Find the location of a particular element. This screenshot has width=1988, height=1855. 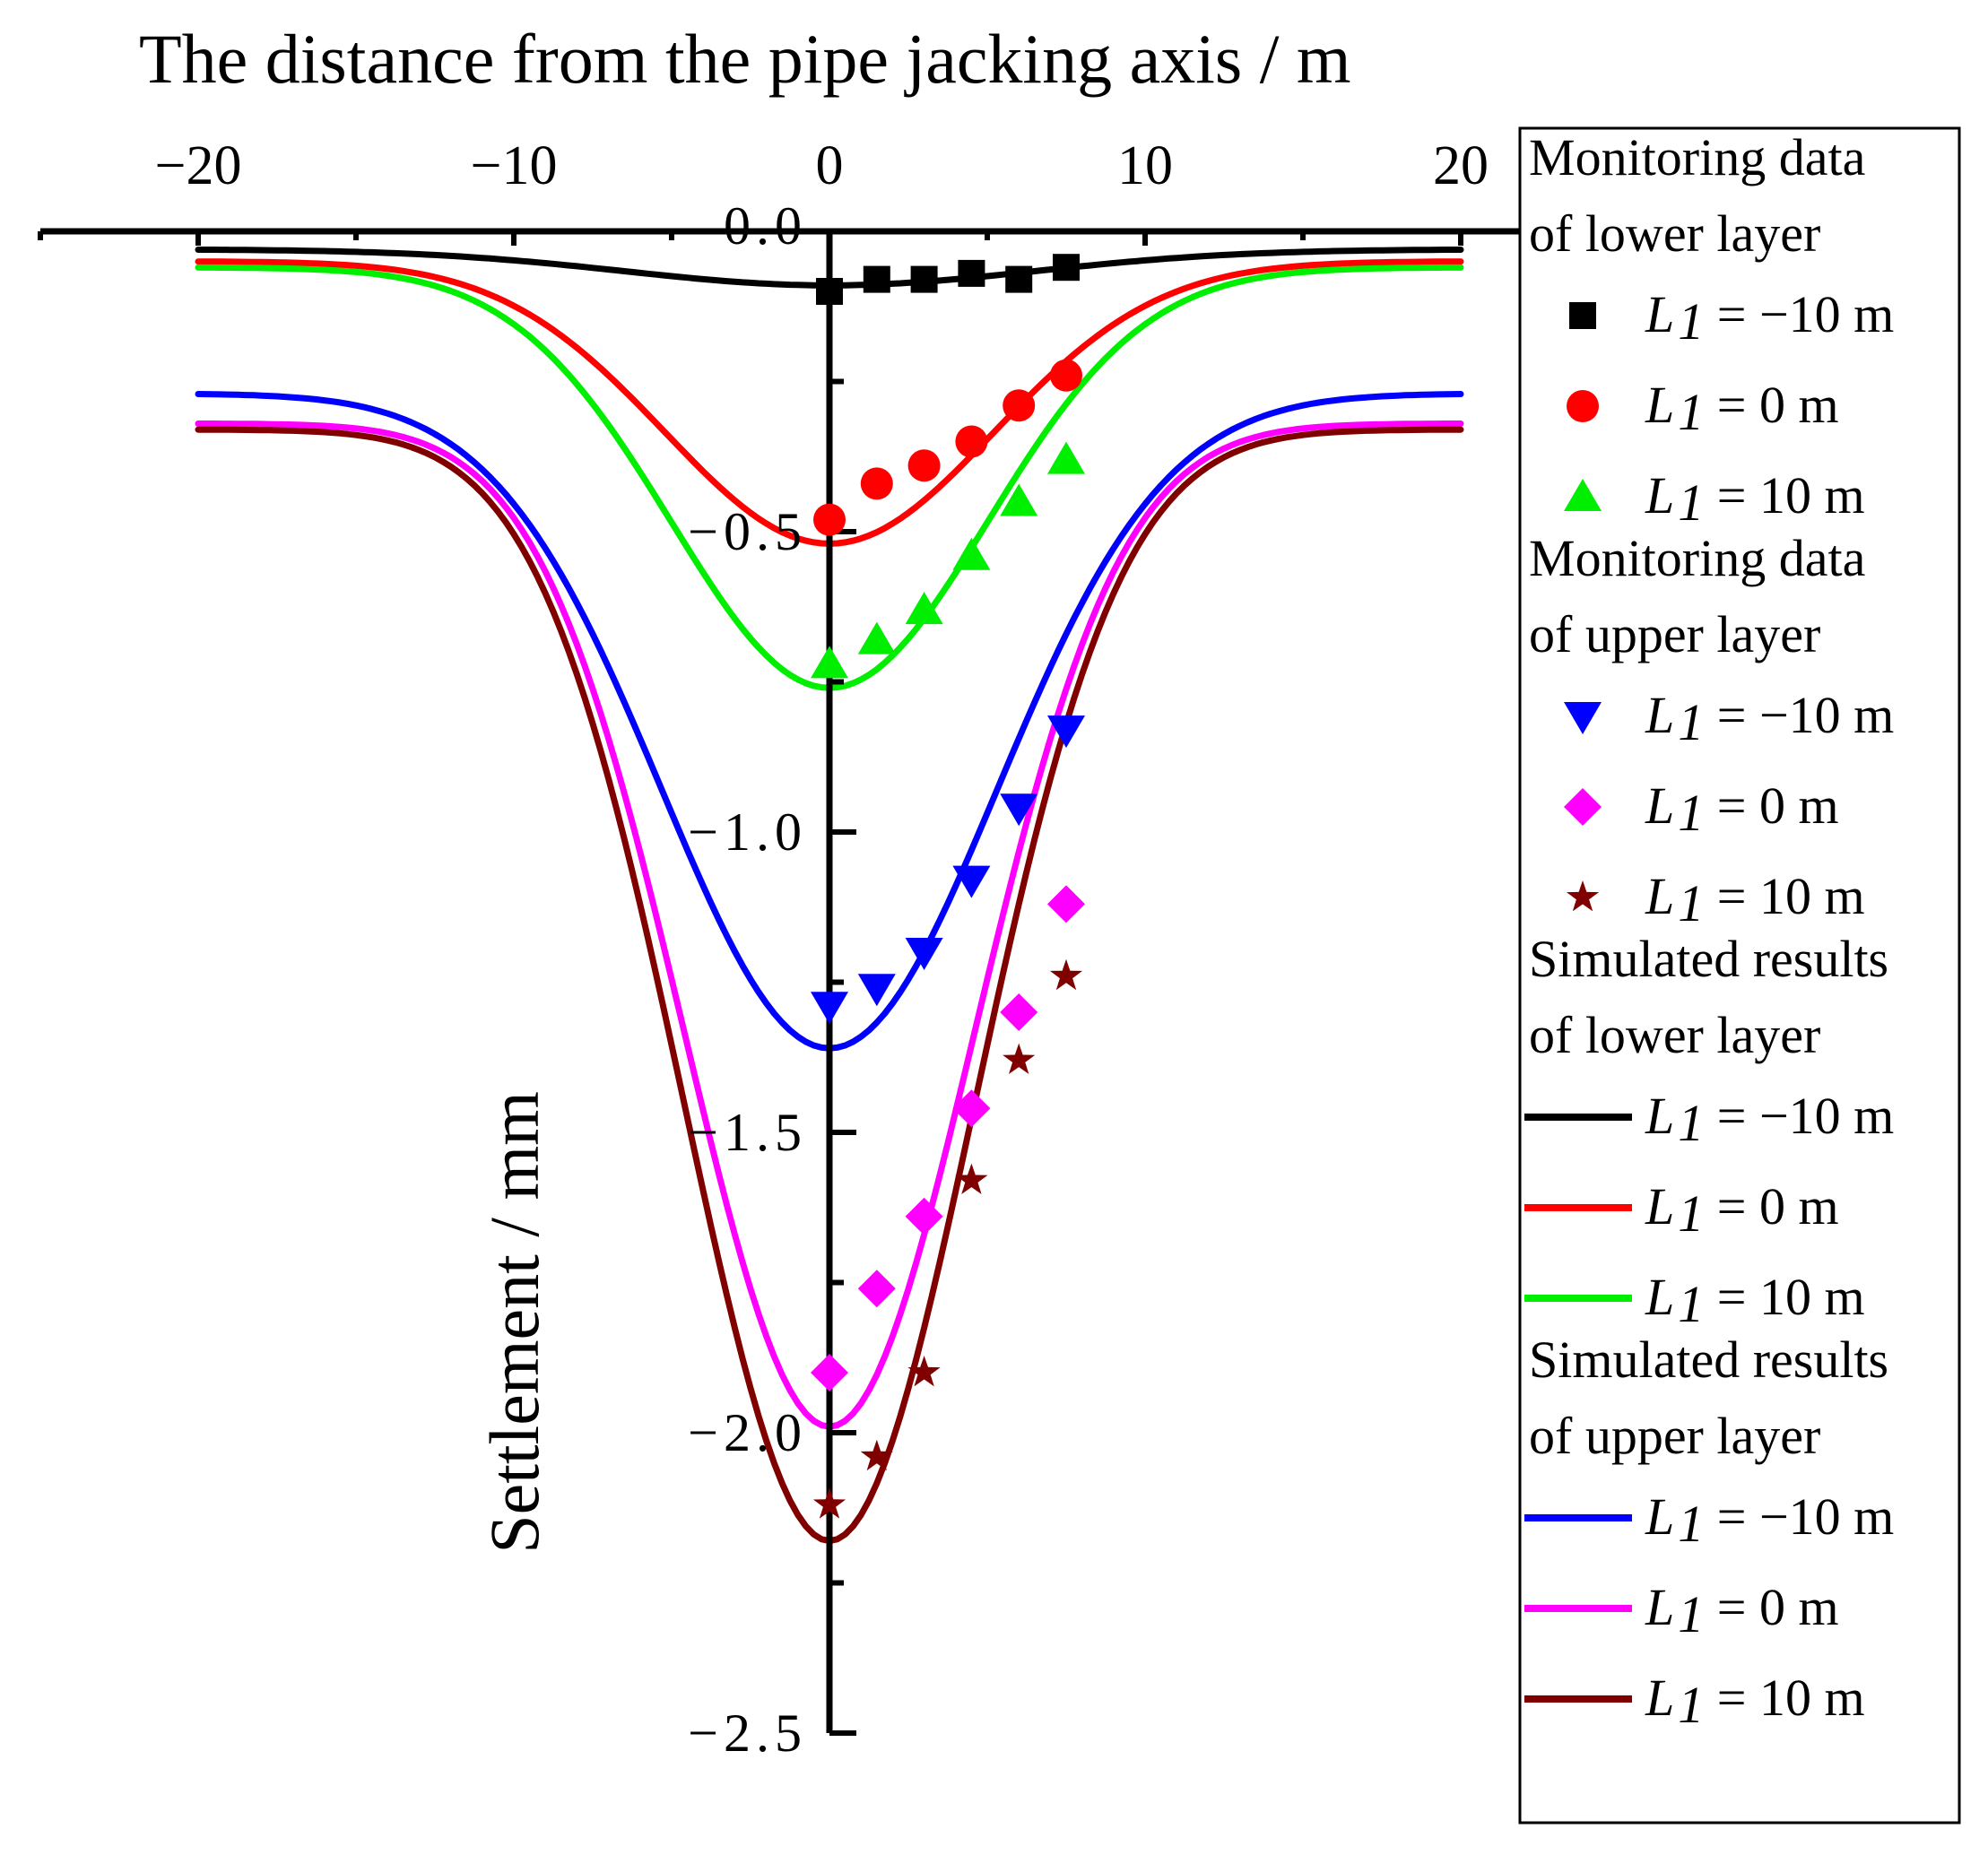

y-tick-label: −1.5 is located at coordinates (747, 1132).